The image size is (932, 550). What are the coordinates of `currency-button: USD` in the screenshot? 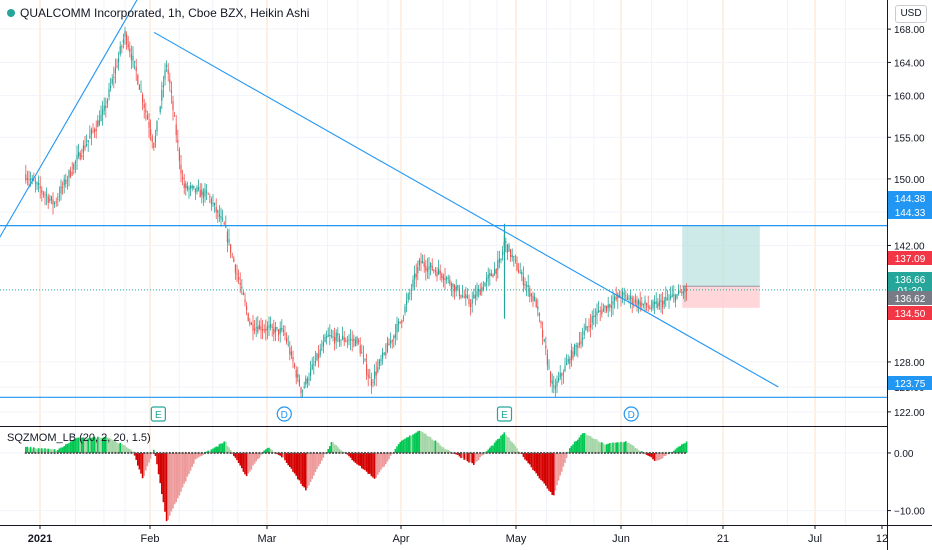 It's located at (911, 14).